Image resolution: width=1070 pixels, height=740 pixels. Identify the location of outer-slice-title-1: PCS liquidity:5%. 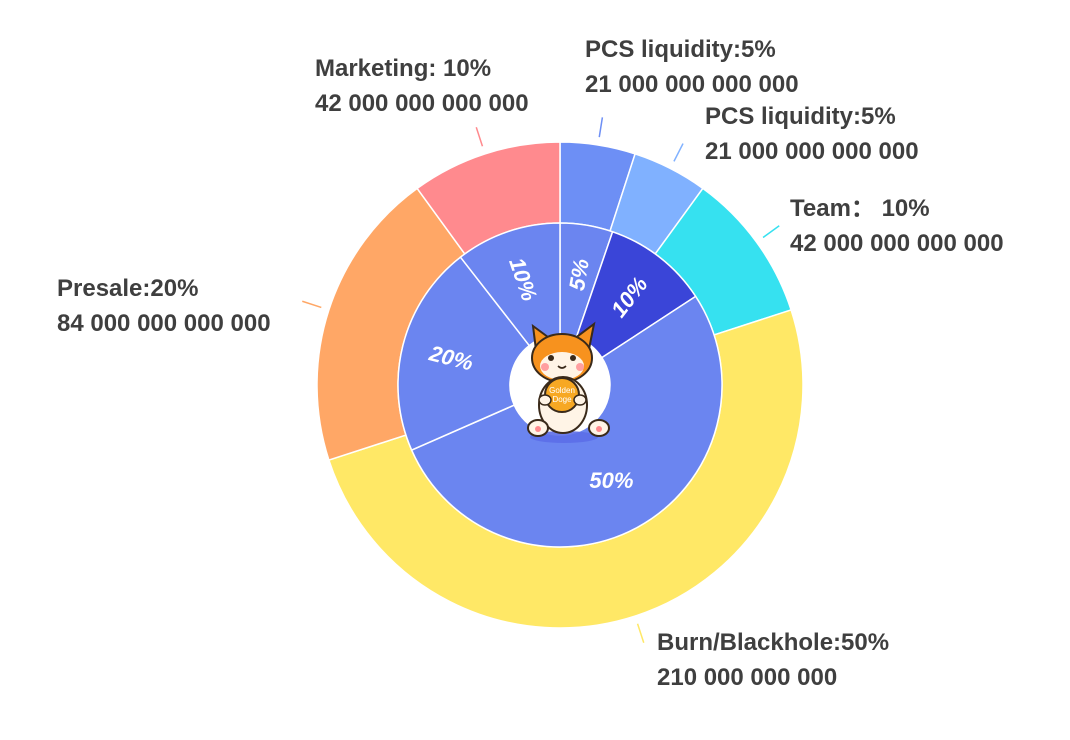
(800, 116).